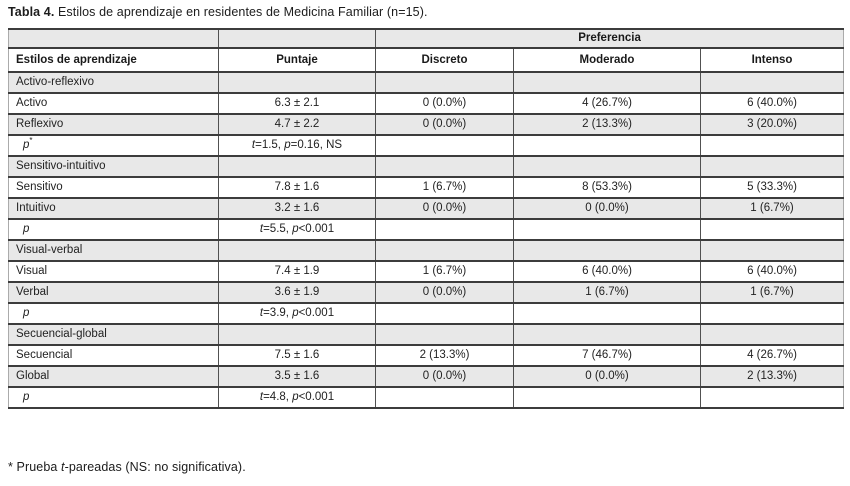  I want to click on style-label-cell: Activo, so click(113, 103).